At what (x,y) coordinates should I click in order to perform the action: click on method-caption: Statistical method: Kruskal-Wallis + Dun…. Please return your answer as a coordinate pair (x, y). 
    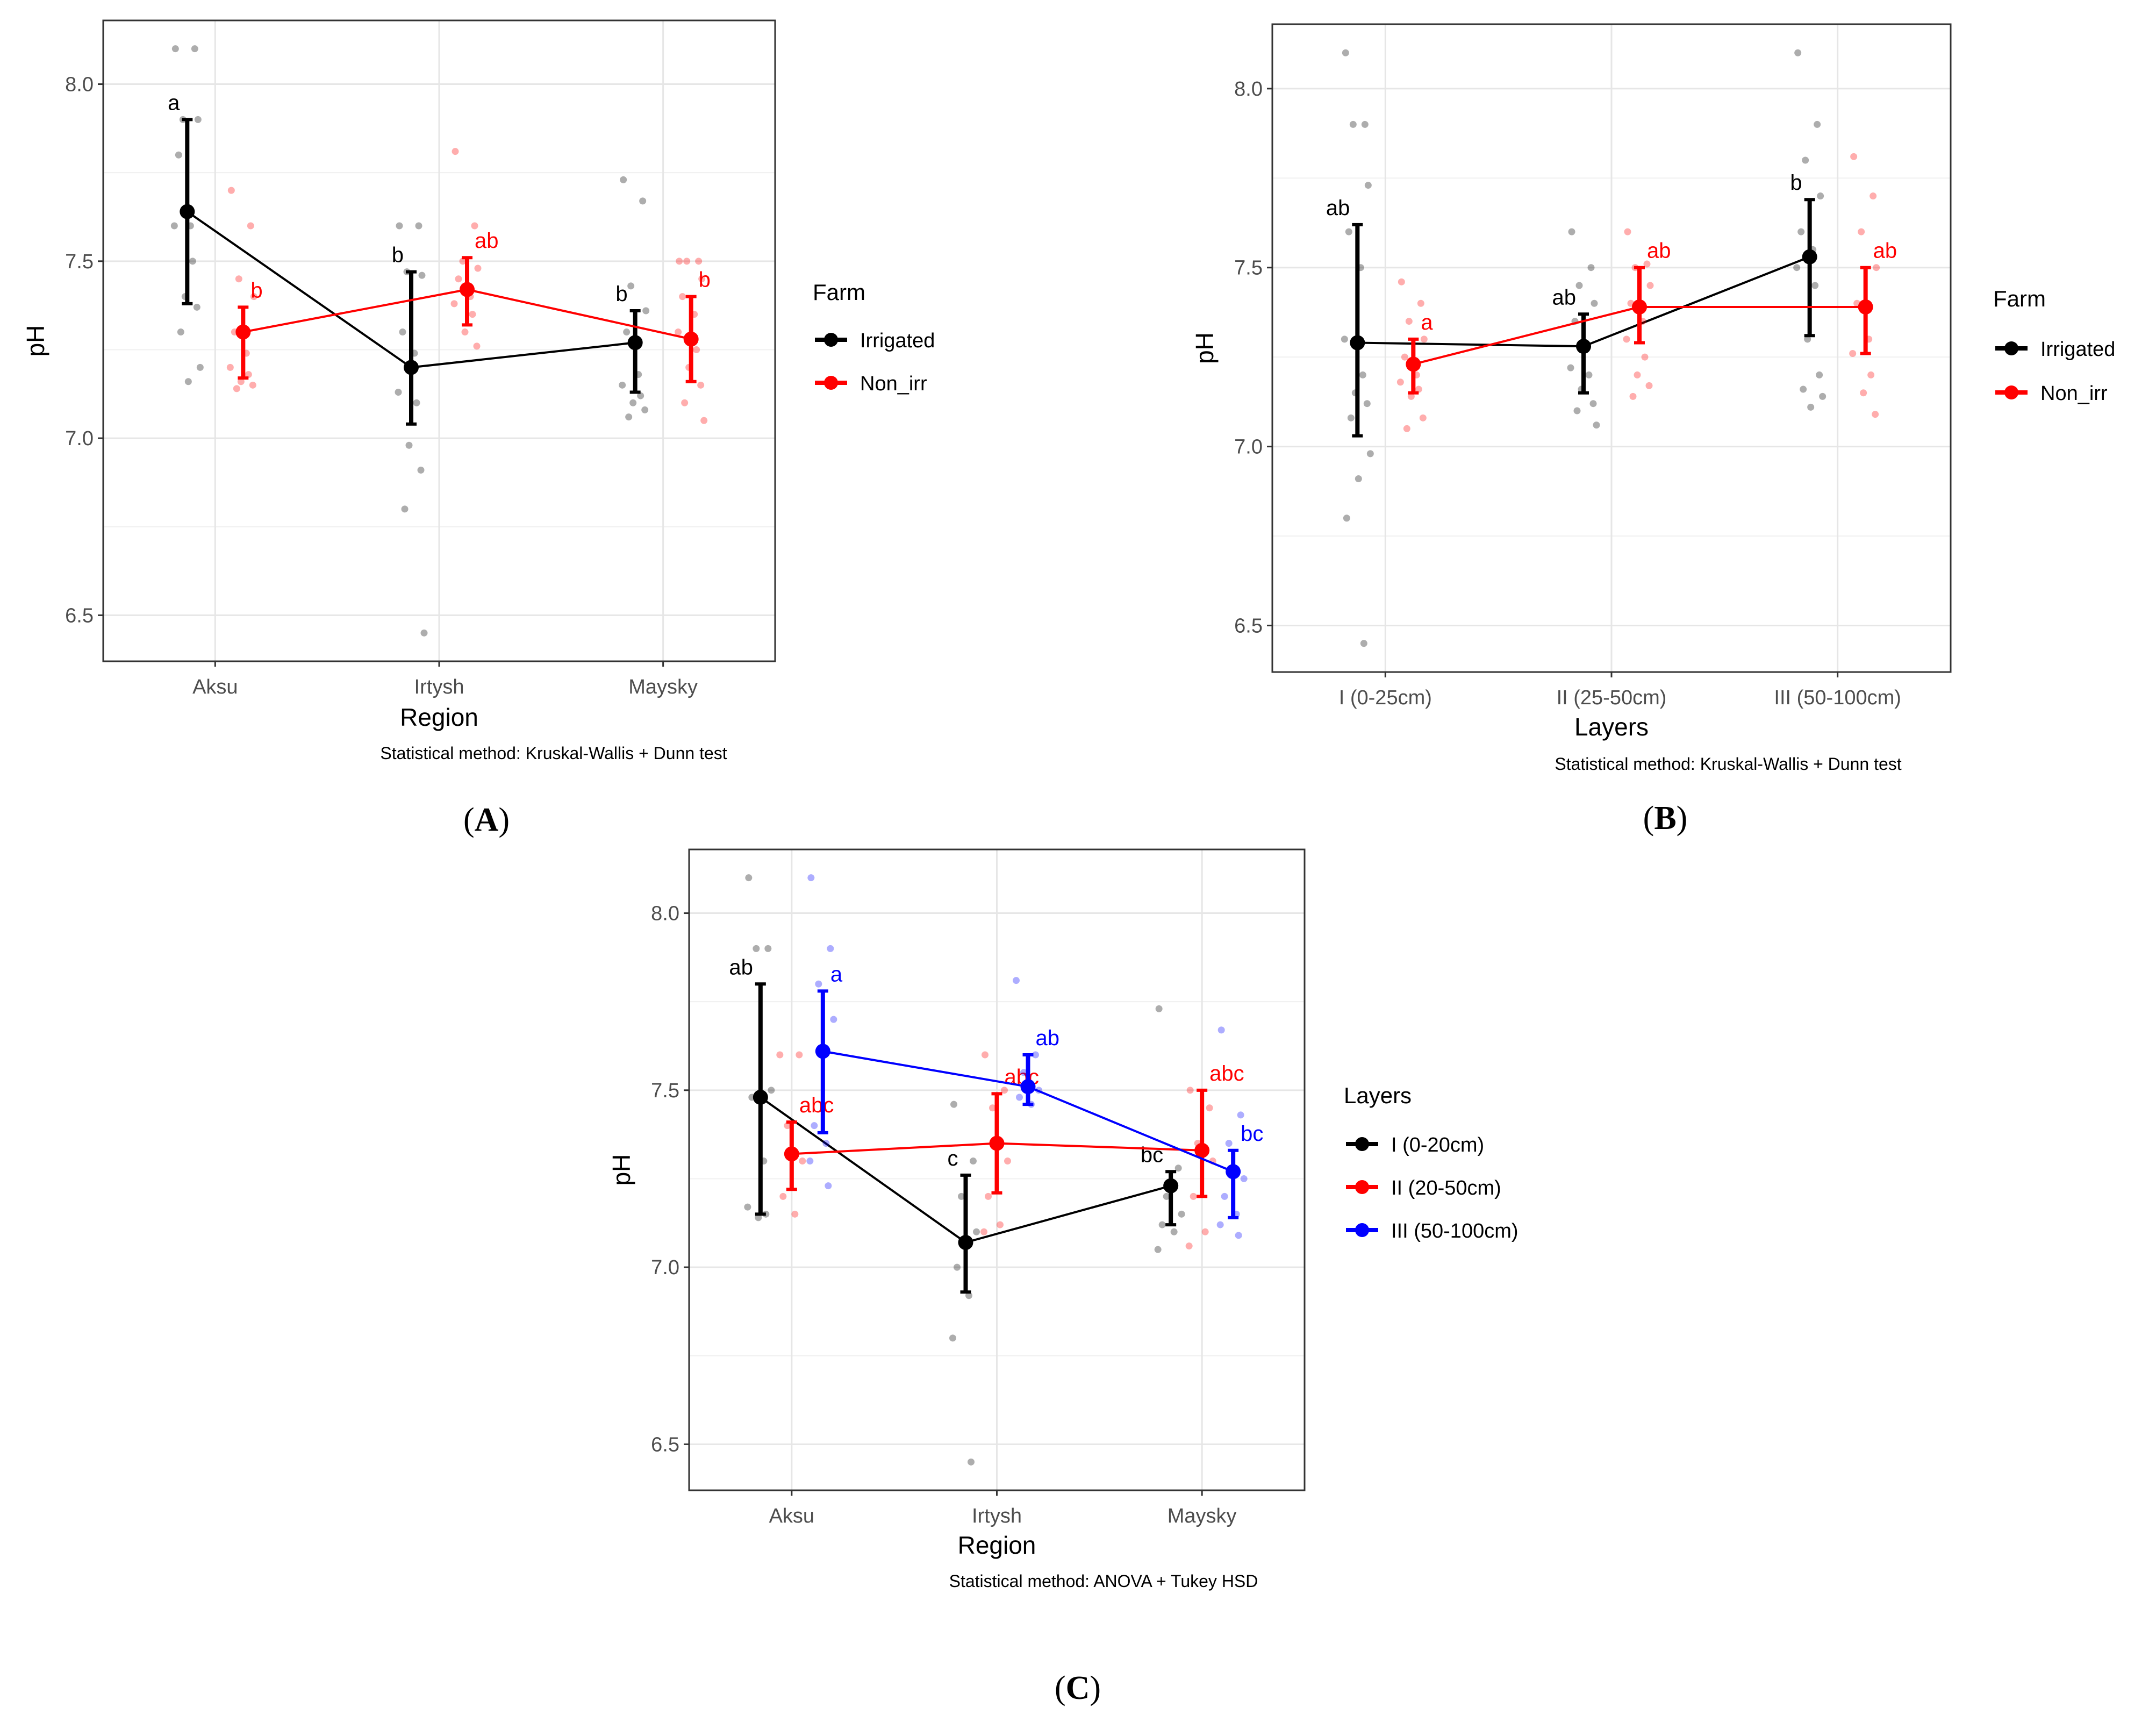
    Looking at the image, I should click on (1728, 764).